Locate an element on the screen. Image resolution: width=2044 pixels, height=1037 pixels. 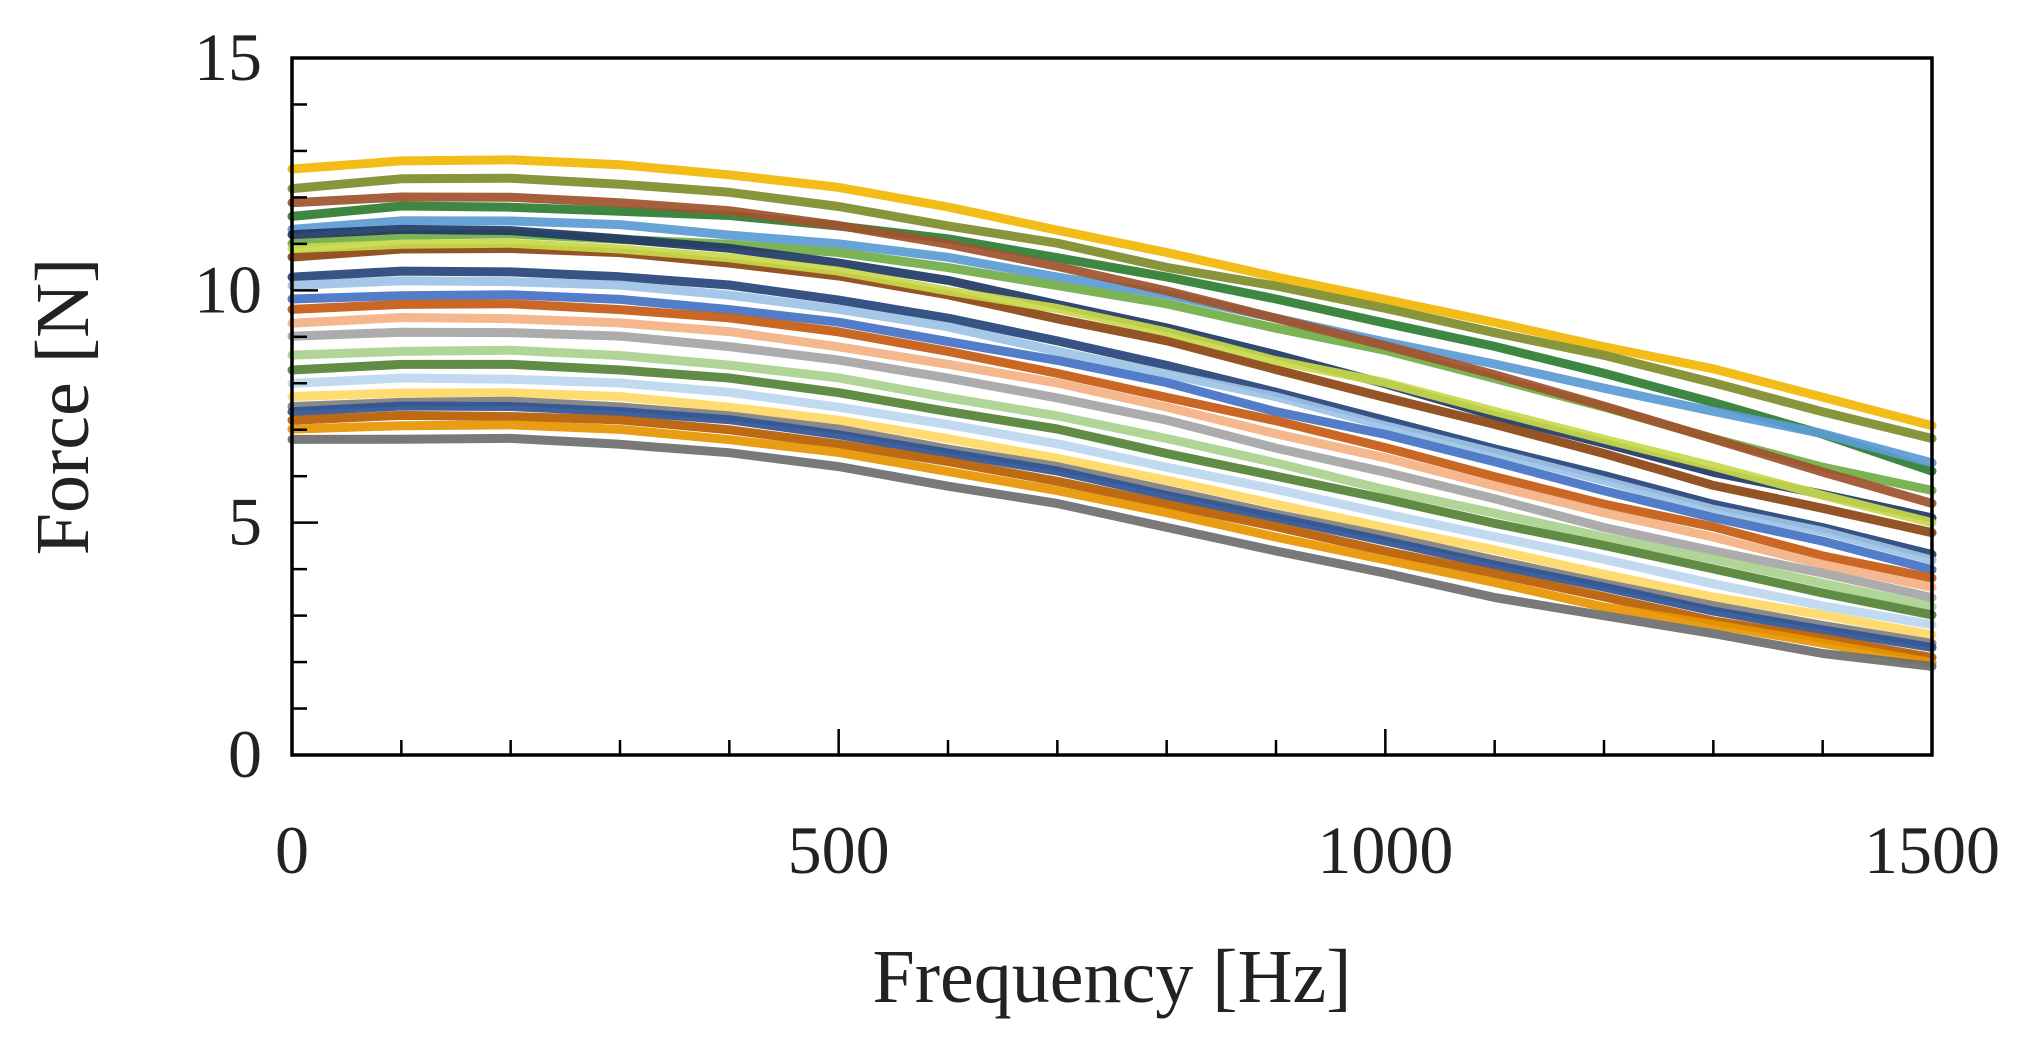
y-axis-title: Force [N] is located at coordinates (63, 407).